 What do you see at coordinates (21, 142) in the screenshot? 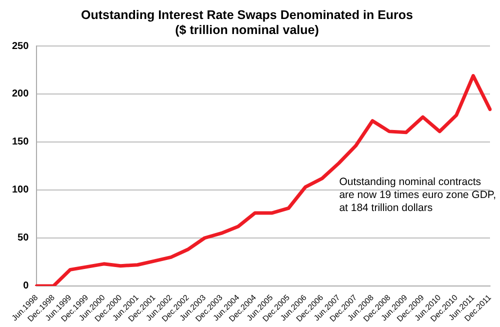
I see `y-tick-label: 150` at bounding box center [21, 142].